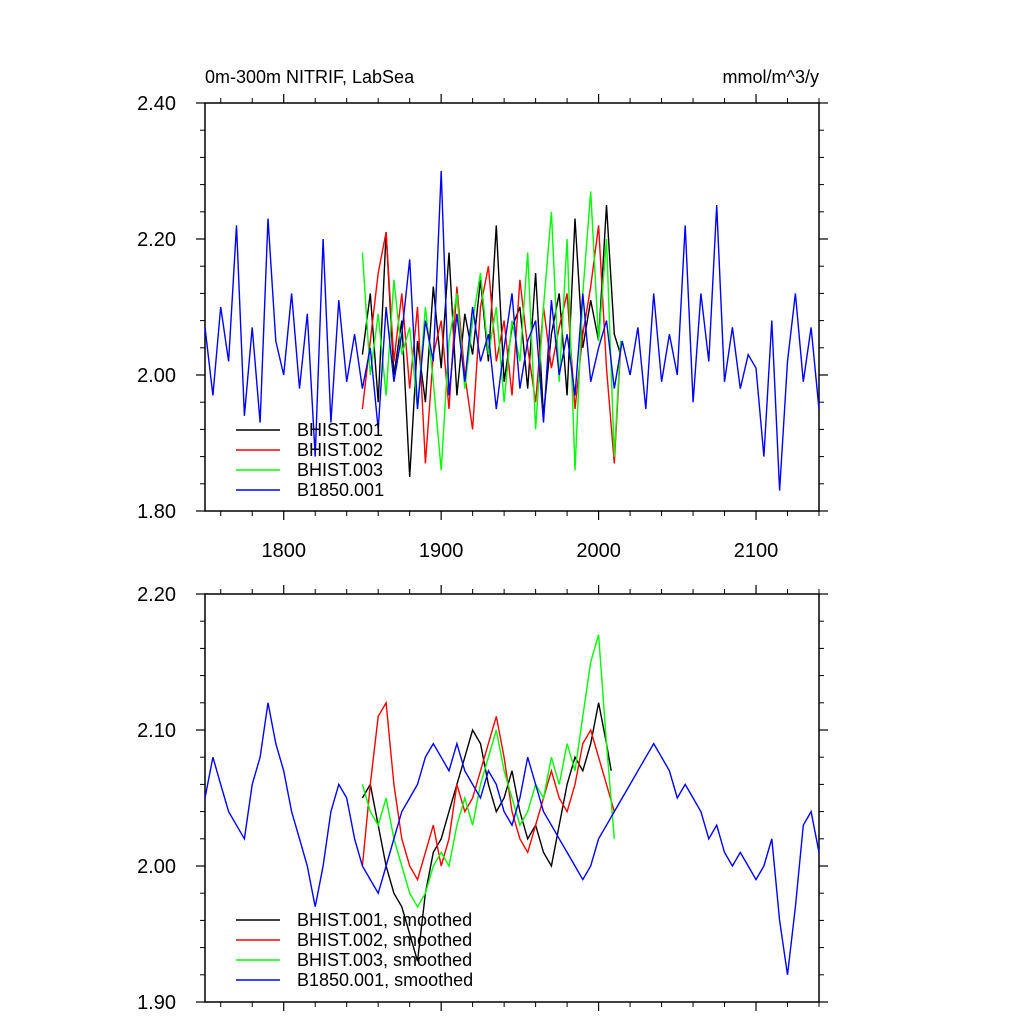 The image size is (1024, 1024). I want to click on x-tick-label: 1900, so click(441, 551).